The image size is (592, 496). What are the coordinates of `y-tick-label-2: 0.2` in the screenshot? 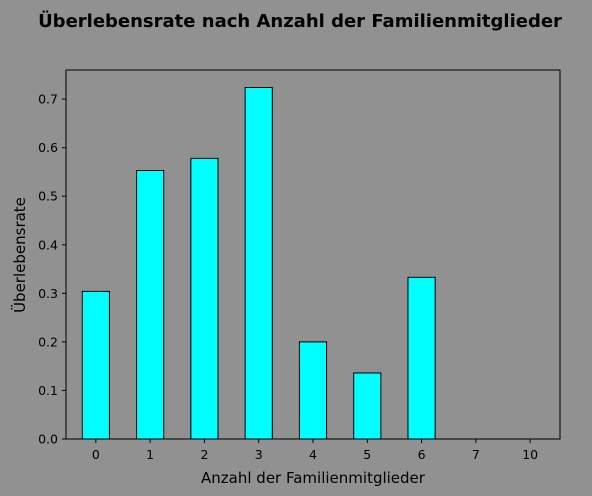 It's located at (48, 341).